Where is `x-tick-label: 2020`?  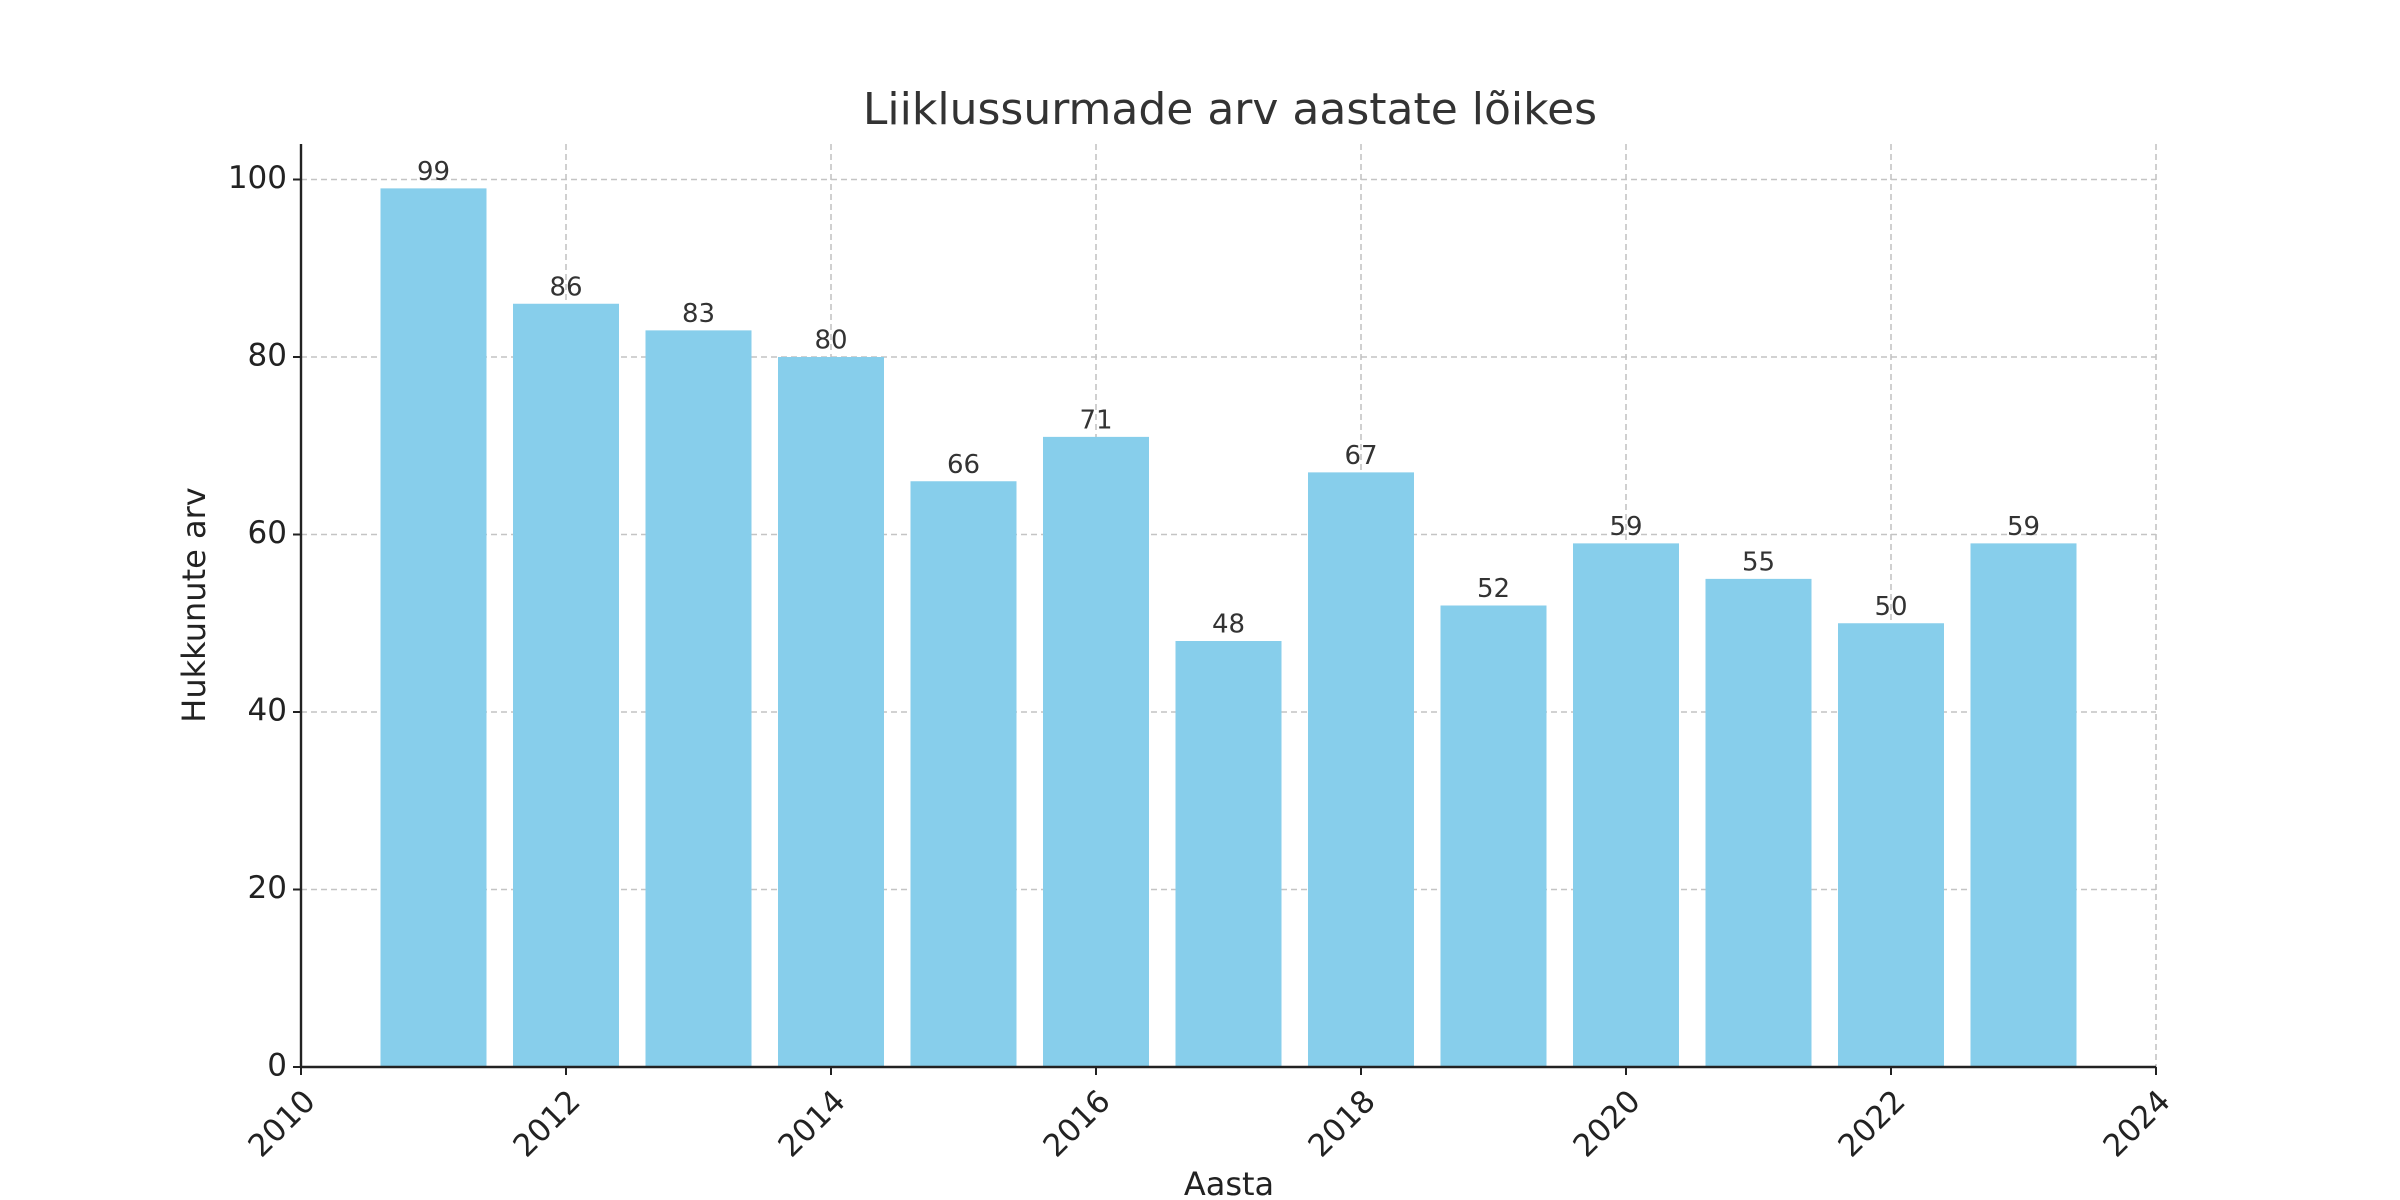
x-tick-label: 2020 is located at coordinates (1606, 1123).